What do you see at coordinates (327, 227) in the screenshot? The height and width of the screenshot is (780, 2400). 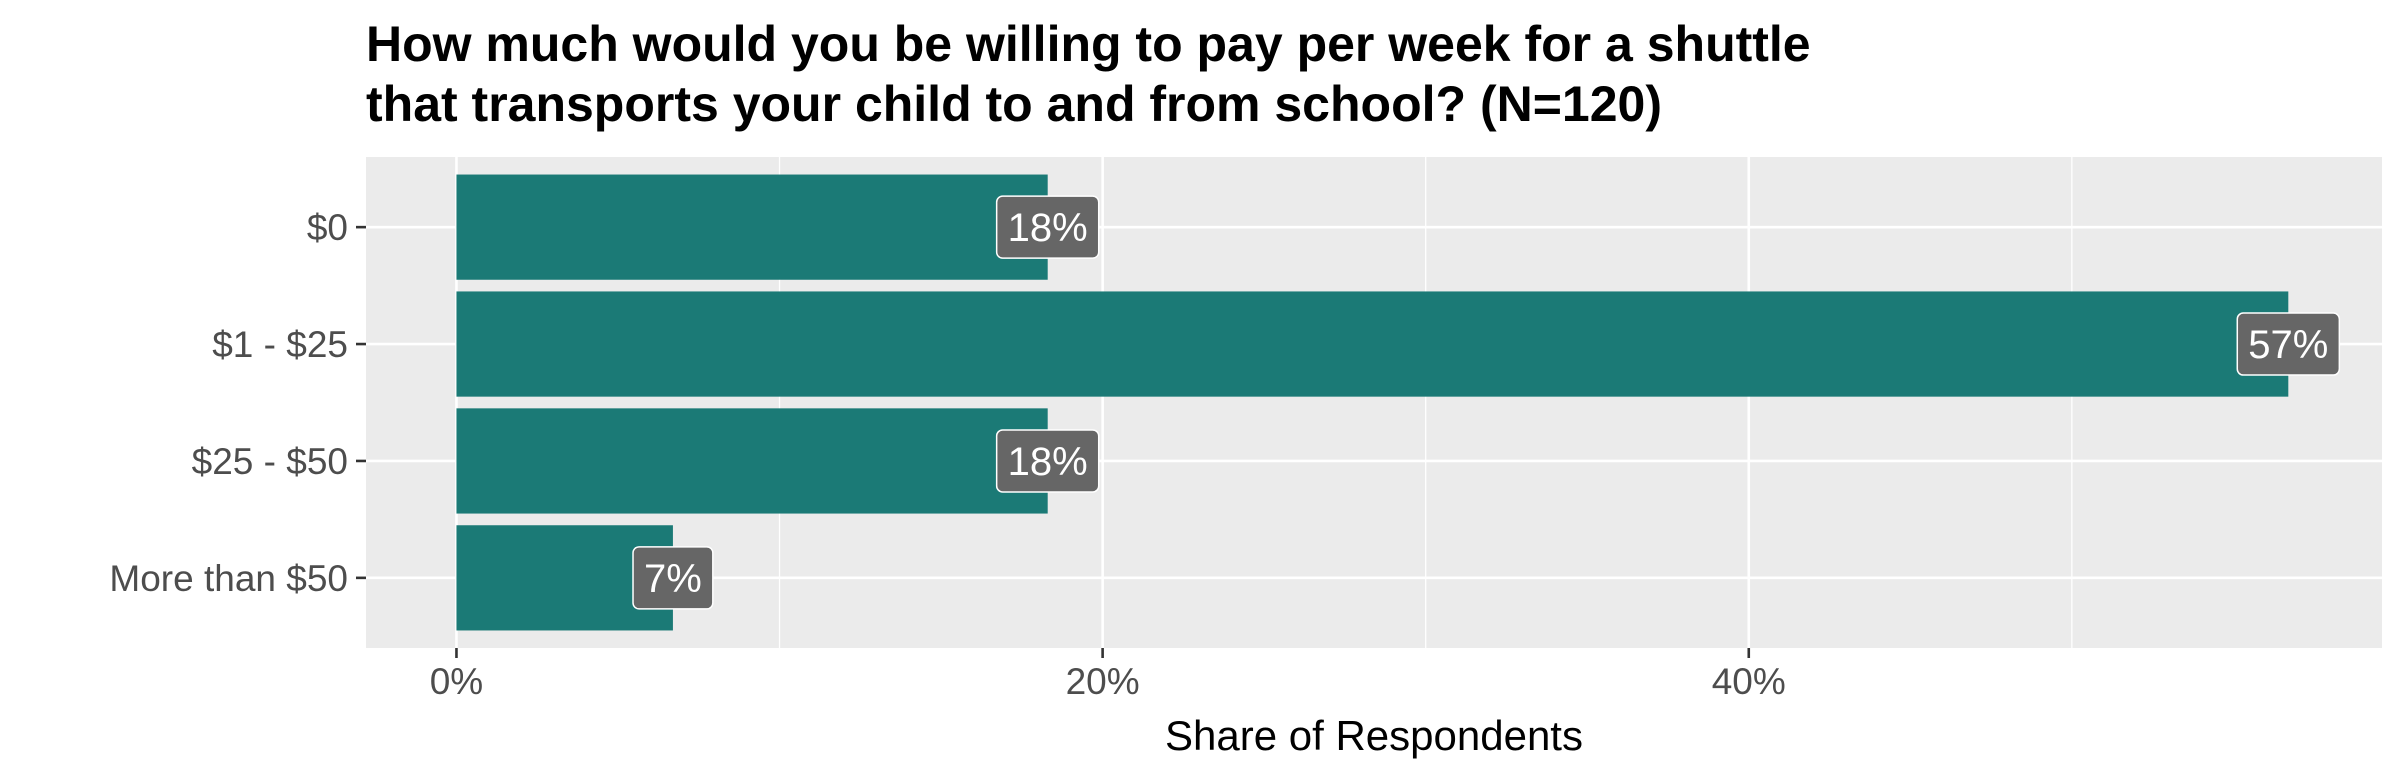 I see `y-tick-label: $0` at bounding box center [327, 227].